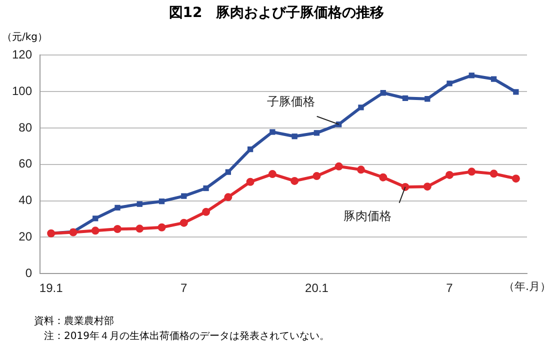 The height and width of the screenshot is (348, 553). I want to click on x-tick-label: 20.1, so click(317, 288).